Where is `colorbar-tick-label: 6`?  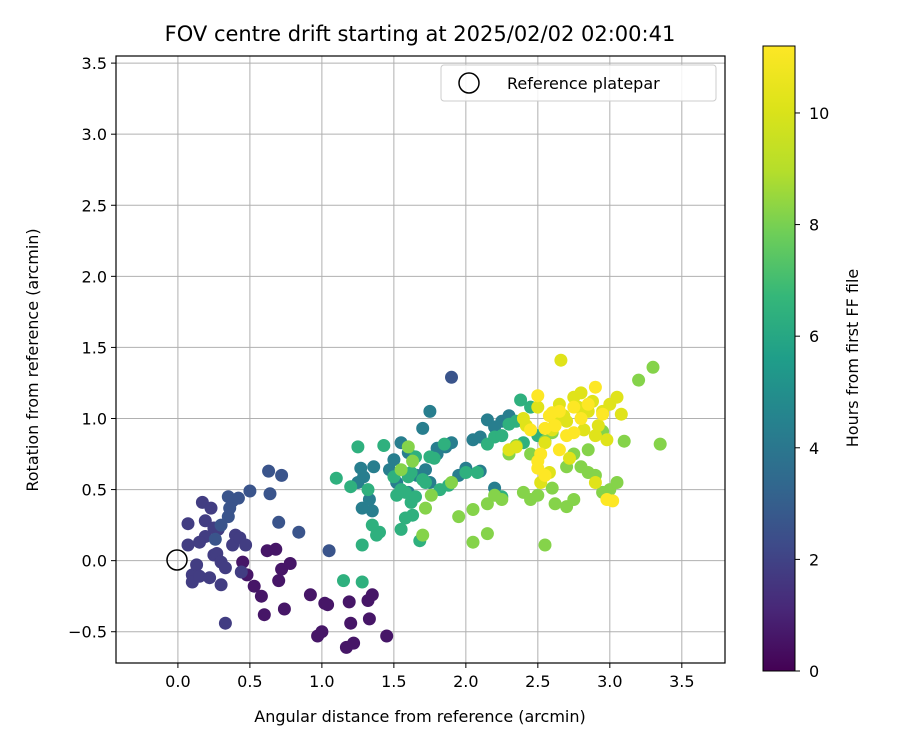 colorbar-tick-label: 6 is located at coordinates (814, 336).